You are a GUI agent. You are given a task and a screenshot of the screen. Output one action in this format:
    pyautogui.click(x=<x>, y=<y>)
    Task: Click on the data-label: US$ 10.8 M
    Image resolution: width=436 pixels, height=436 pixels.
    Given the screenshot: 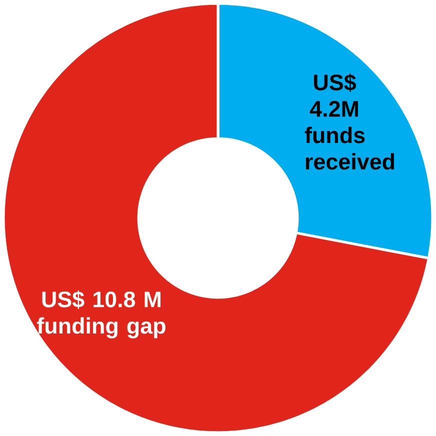 What is the action you would take?
    pyautogui.click(x=101, y=299)
    